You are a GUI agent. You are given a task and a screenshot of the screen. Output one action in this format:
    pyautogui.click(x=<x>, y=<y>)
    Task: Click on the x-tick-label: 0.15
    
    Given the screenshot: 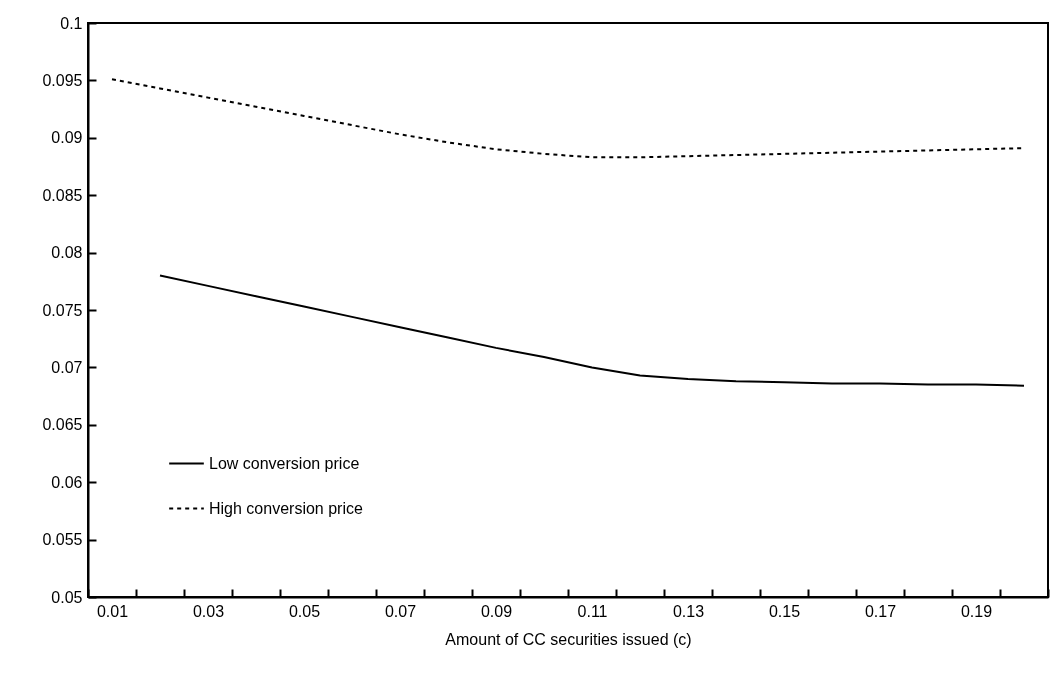 What is the action you would take?
    pyautogui.click(x=784, y=611)
    